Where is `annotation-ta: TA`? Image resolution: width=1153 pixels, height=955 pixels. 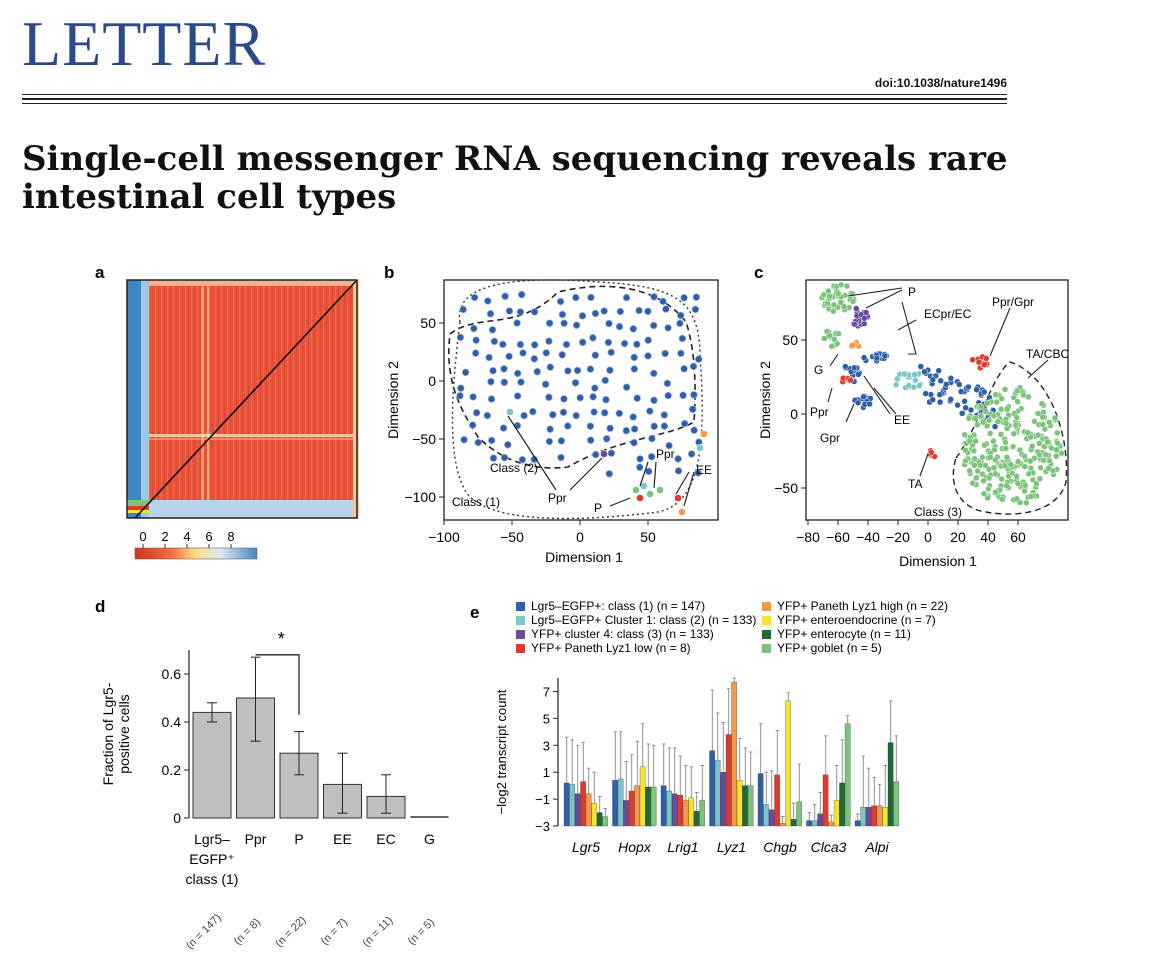
annotation-ta: TA is located at coordinates (915, 484).